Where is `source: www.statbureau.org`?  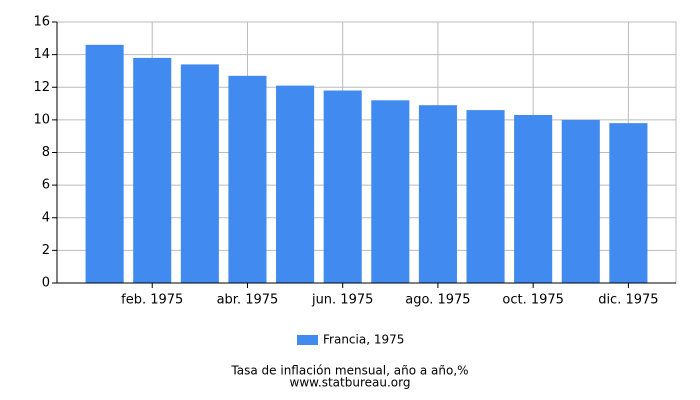 source: www.statbureau.org is located at coordinates (350, 383).